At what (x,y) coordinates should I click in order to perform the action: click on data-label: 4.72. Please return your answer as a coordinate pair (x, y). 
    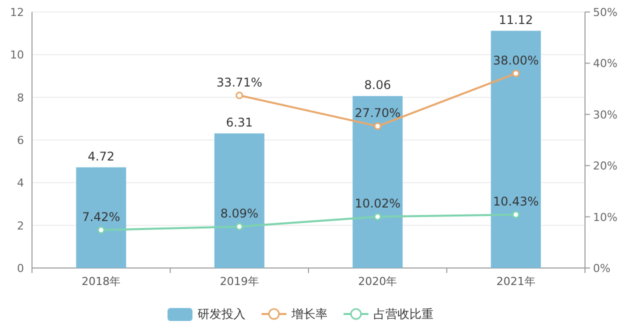
    Looking at the image, I should click on (101, 156).